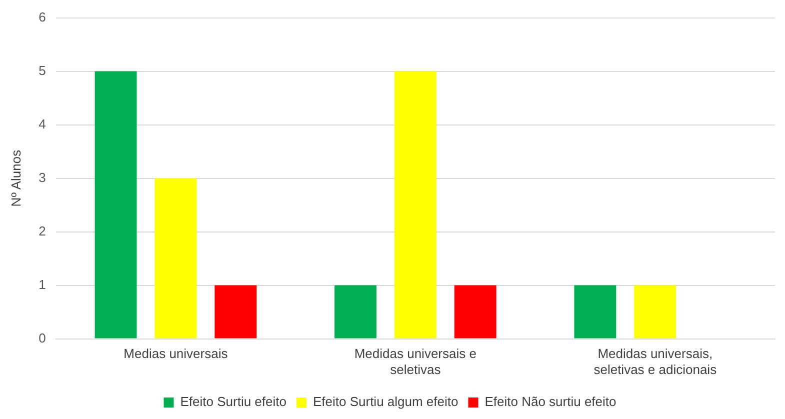 This screenshot has height=419, width=785. What do you see at coordinates (42, 338) in the screenshot?
I see `y-tick-label: 0` at bounding box center [42, 338].